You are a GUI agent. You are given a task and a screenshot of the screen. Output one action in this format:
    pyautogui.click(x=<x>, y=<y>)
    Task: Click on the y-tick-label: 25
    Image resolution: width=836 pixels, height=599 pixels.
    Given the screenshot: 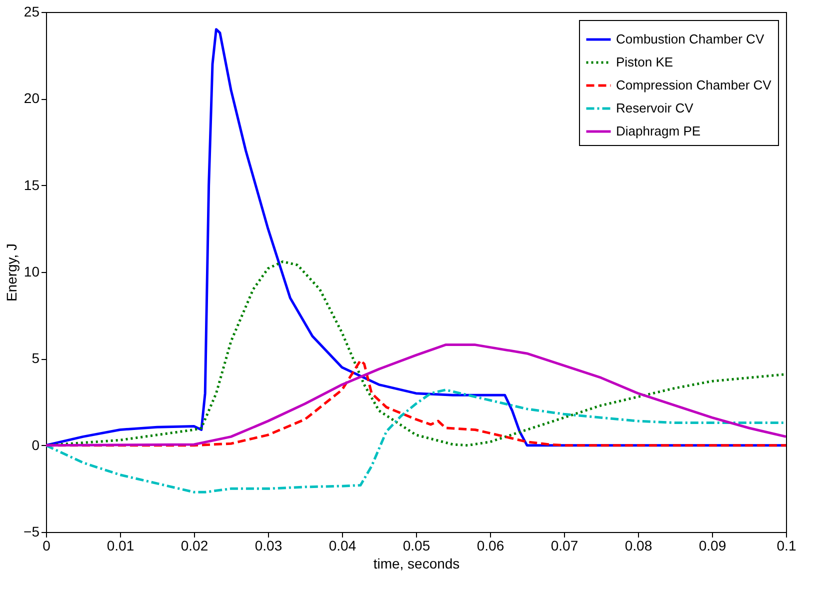 What is the action you would take?
    pyautogui.click(x=32, y=12)
    